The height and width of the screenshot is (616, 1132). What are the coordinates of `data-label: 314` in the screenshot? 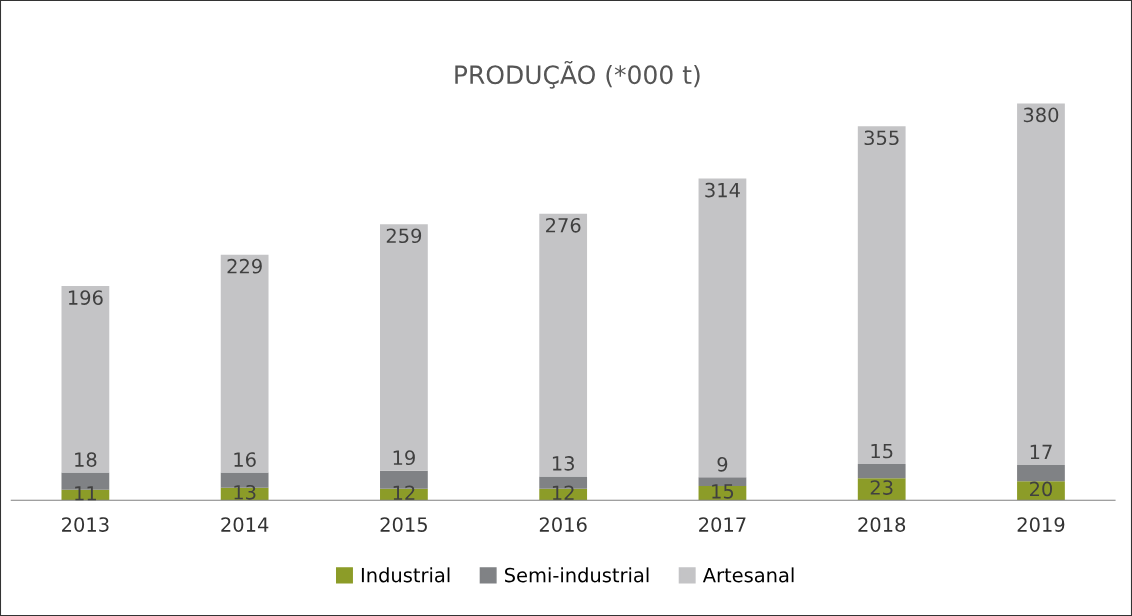 It's located at (722, 190).